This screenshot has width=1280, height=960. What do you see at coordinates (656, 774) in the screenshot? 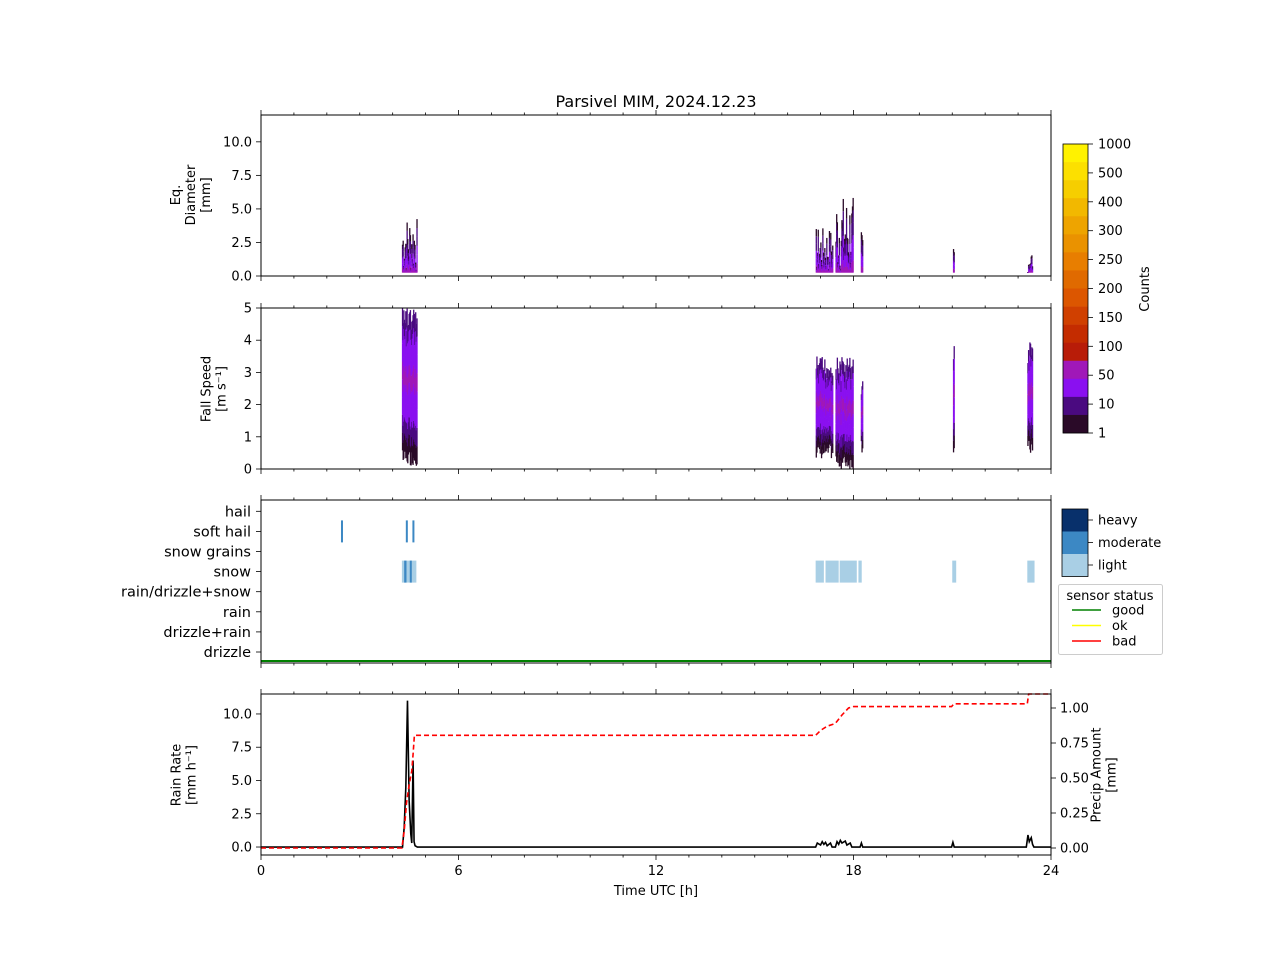
I see `rain-rate-line` at bounding box center [656, 774].